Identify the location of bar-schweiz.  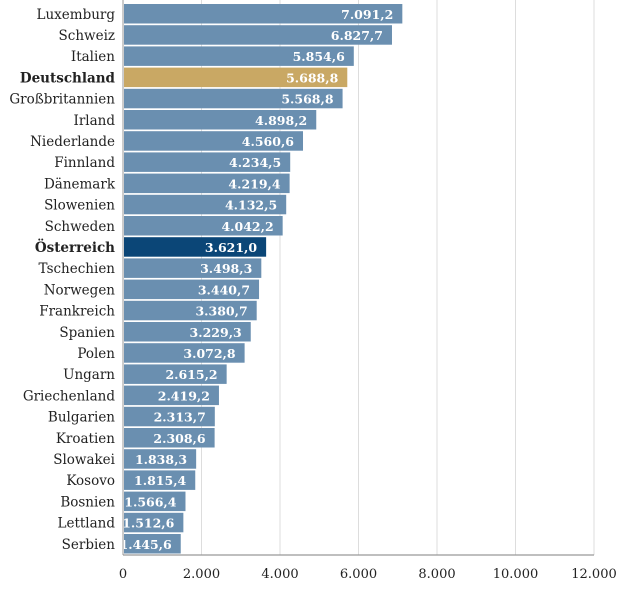
(258, 35).